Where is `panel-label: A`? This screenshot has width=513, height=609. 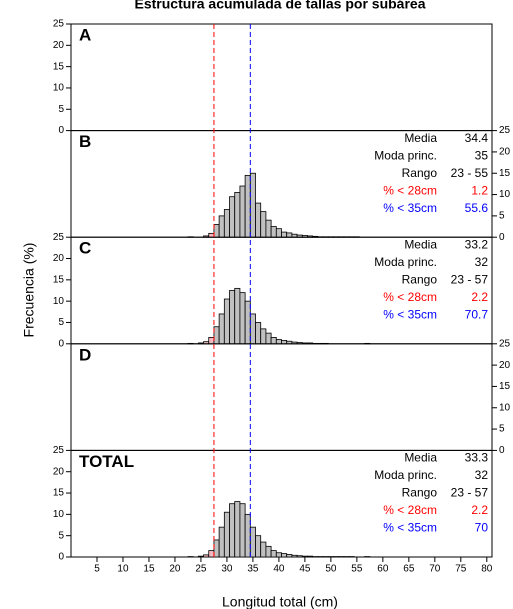 panel-label: A is located at coordinates (85, 34).